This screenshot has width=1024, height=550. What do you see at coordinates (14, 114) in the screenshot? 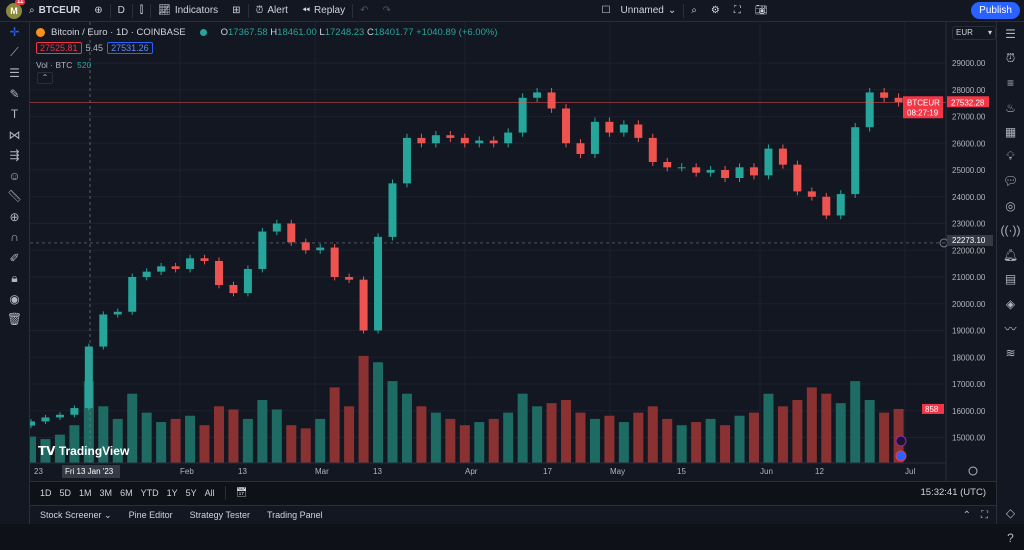
I see `text-tool: T` at bounding box center [14, 114].